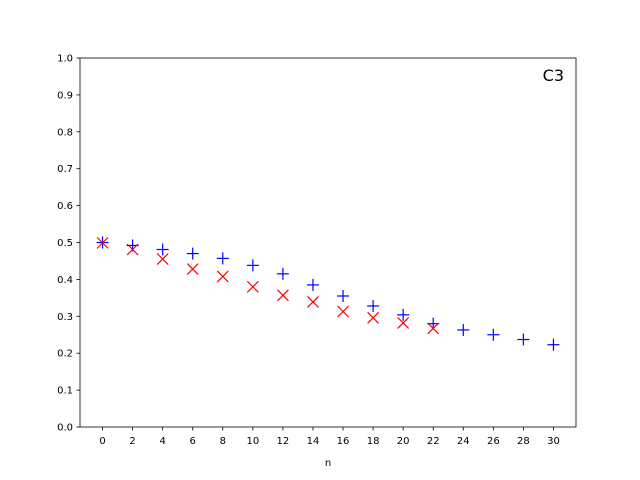 The image size is (640, 480). What do you see at coordinates (102, 441) in the screenshot?
I see `x-tick-label: 0` at bounding box center [102, 441].